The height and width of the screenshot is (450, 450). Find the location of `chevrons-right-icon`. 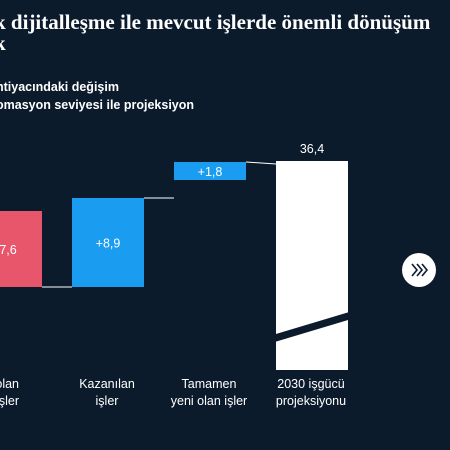

chevrons-right-icon is located at coordinates (420, 270).